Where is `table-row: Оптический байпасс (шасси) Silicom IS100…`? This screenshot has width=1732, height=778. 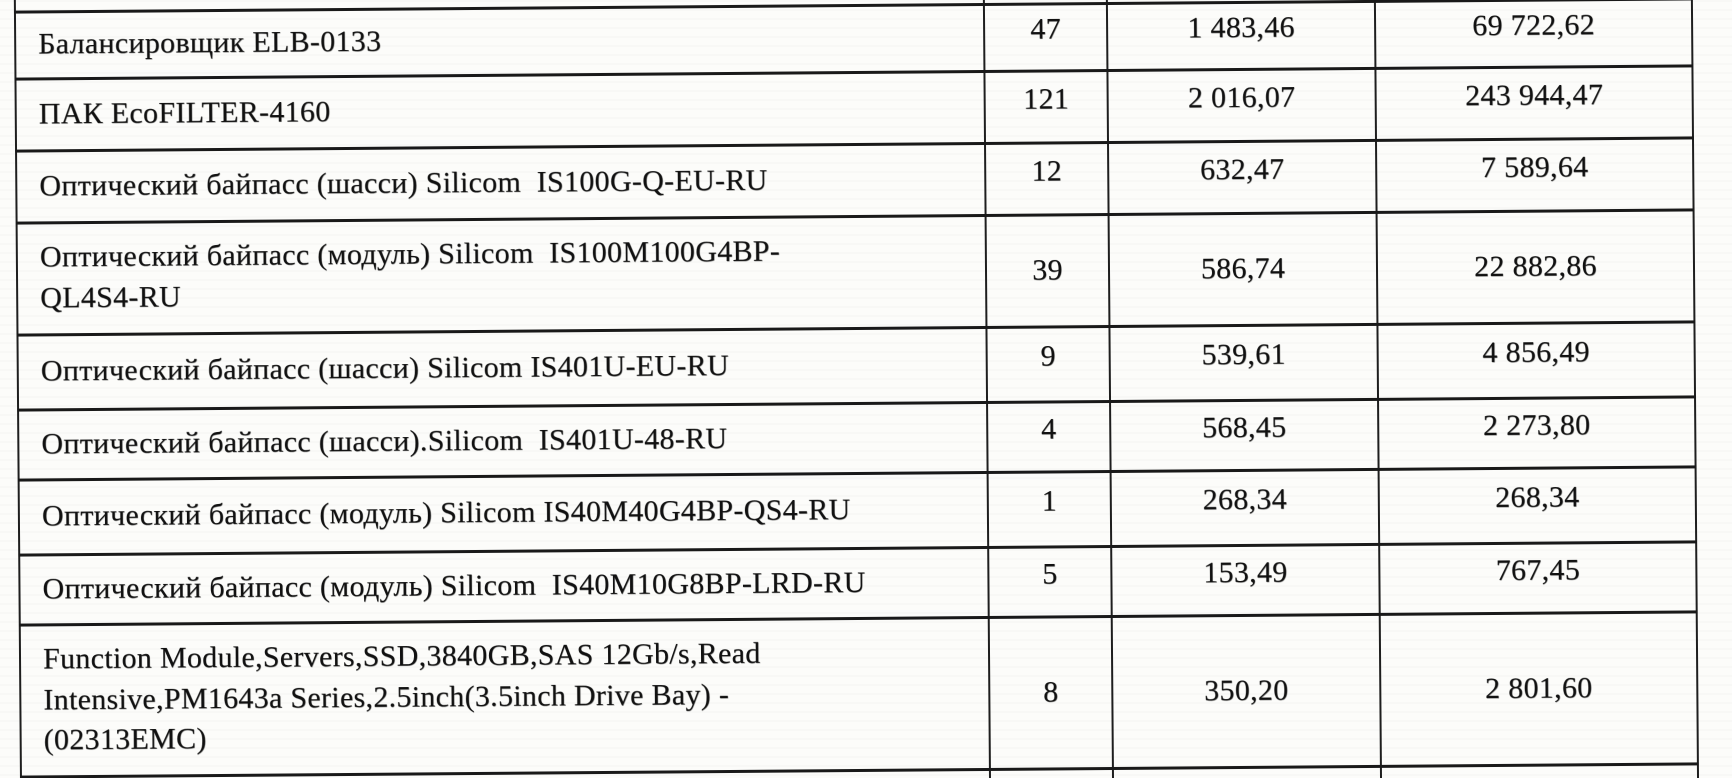 table-row: Оптический байпасс (шасси) Silicom IS100… is located at coordinates (855, 180).